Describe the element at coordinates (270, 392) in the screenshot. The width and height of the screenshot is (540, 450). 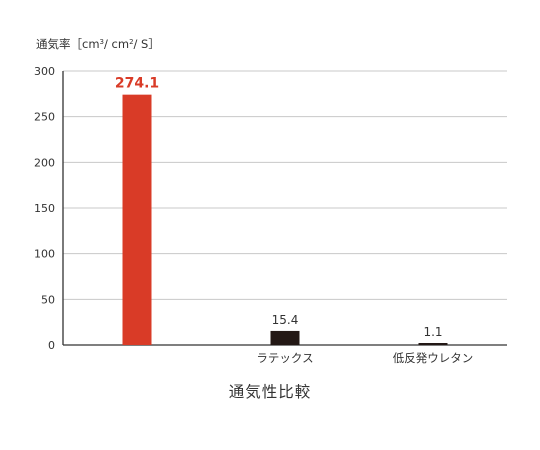
I see `chart-title: 通気性比較` at that location.